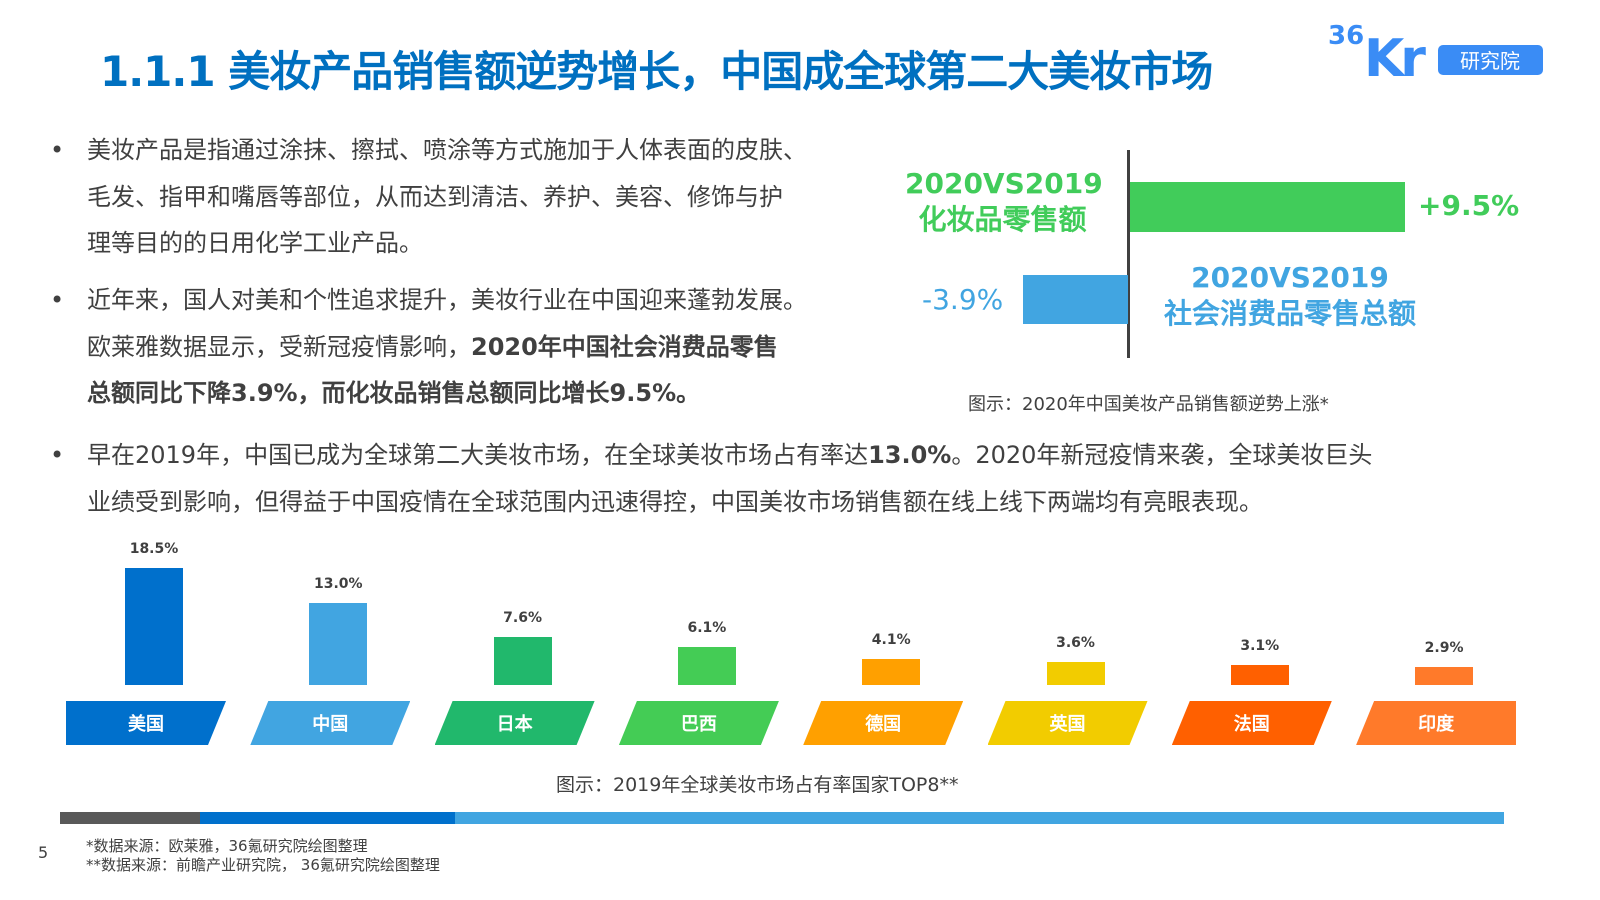 The width and height of the screenshot is (1600, 900). What do you see at coordinates (447, 150) in the screenshot?
I see `text-line: 美妆产品是指通过涂抹、擦拭、喷涂等方式施加于人体表面的皮肤、` at bounding box center [447, 150].